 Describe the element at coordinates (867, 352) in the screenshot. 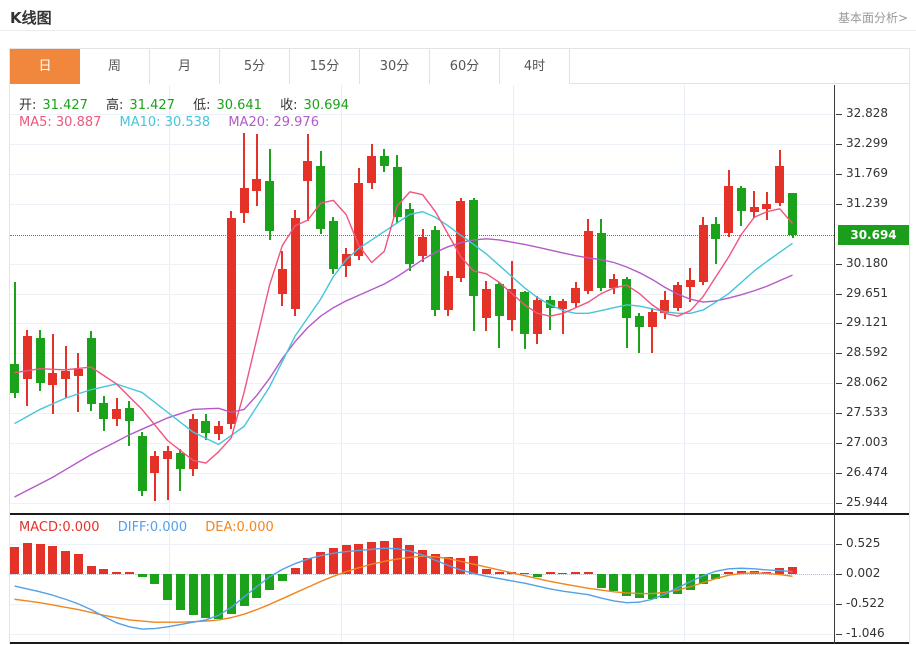

I see `price-axis-label: 28.592` at that location.